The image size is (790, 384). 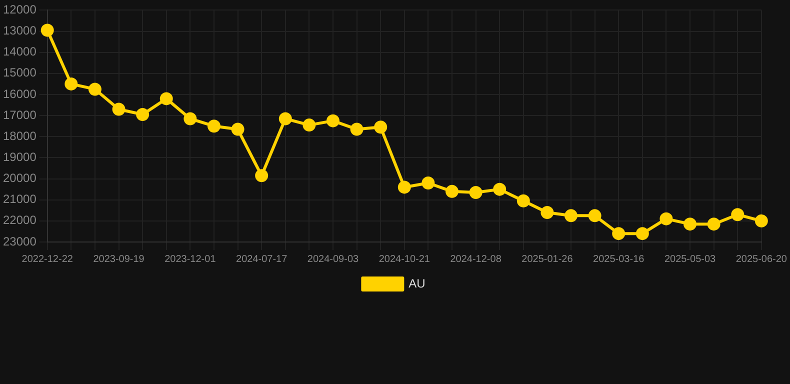 What do you see at coordinates (19, 73) in the screenshot?
I see `y-tick-label: 15000` at bounding box center [19, 73].